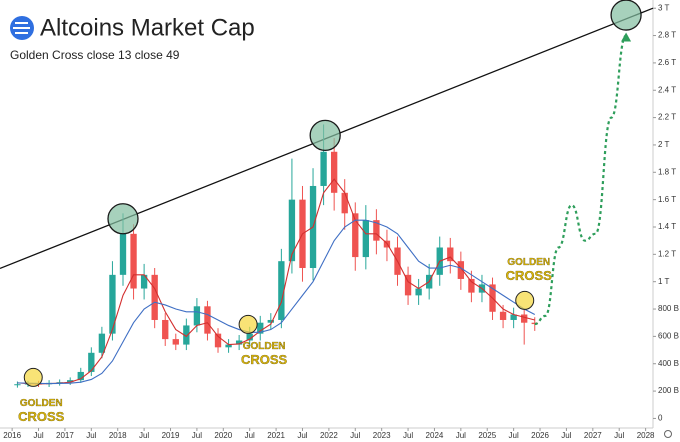 This screenshot has height=442, width=680. I want to click on logo-lines, so click(21, 28).